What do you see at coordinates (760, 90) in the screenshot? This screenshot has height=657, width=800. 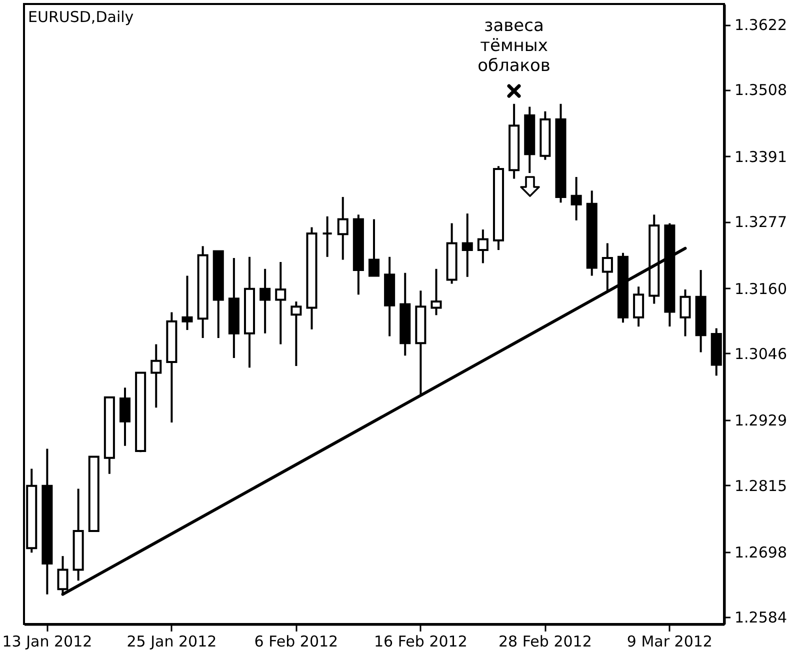 I see `y-tick-label: 1.3508` at bounding box center [760, 90].